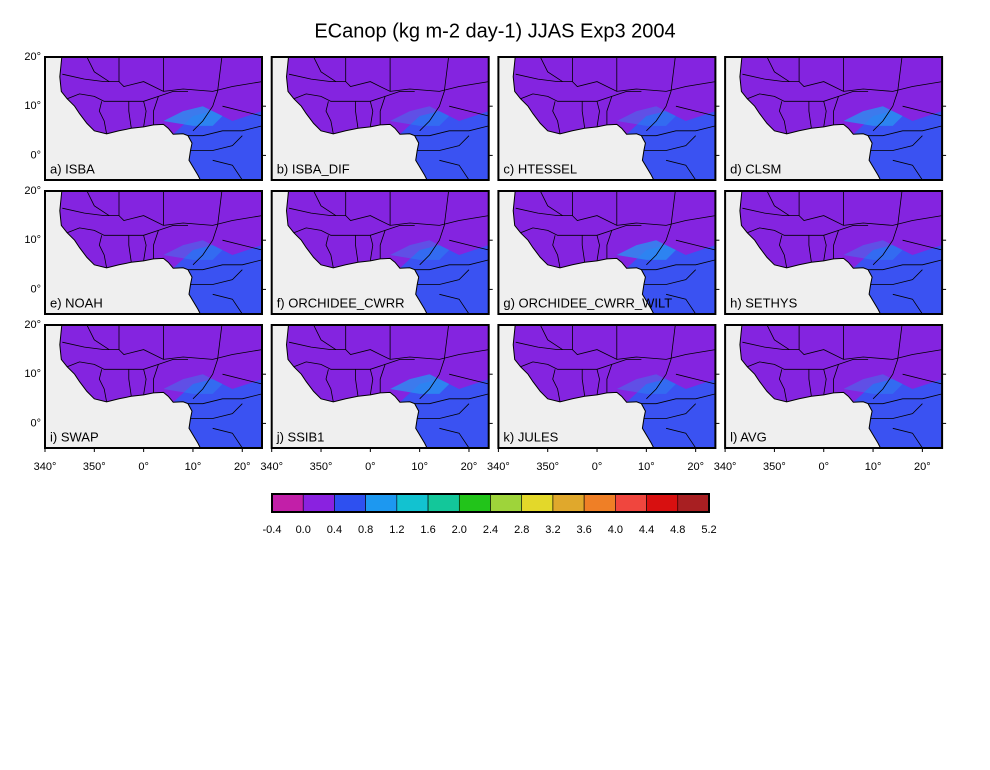 The width and height of the screenshot is (990, 770). I want to click on panel-label: c) HTESSEL, so click(540, 168).